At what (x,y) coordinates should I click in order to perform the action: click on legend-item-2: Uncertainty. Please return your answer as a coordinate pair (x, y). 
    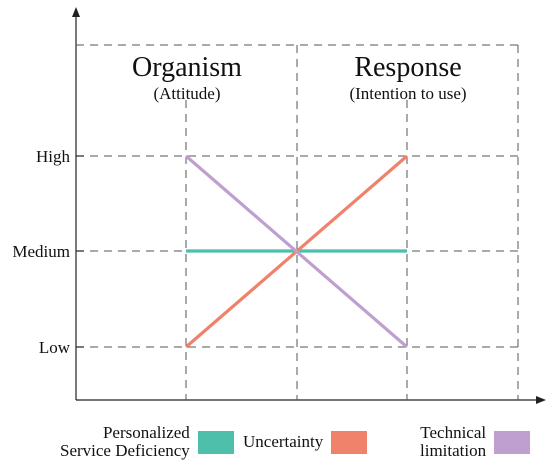
    Looking at the image, I should click on (305, 442).